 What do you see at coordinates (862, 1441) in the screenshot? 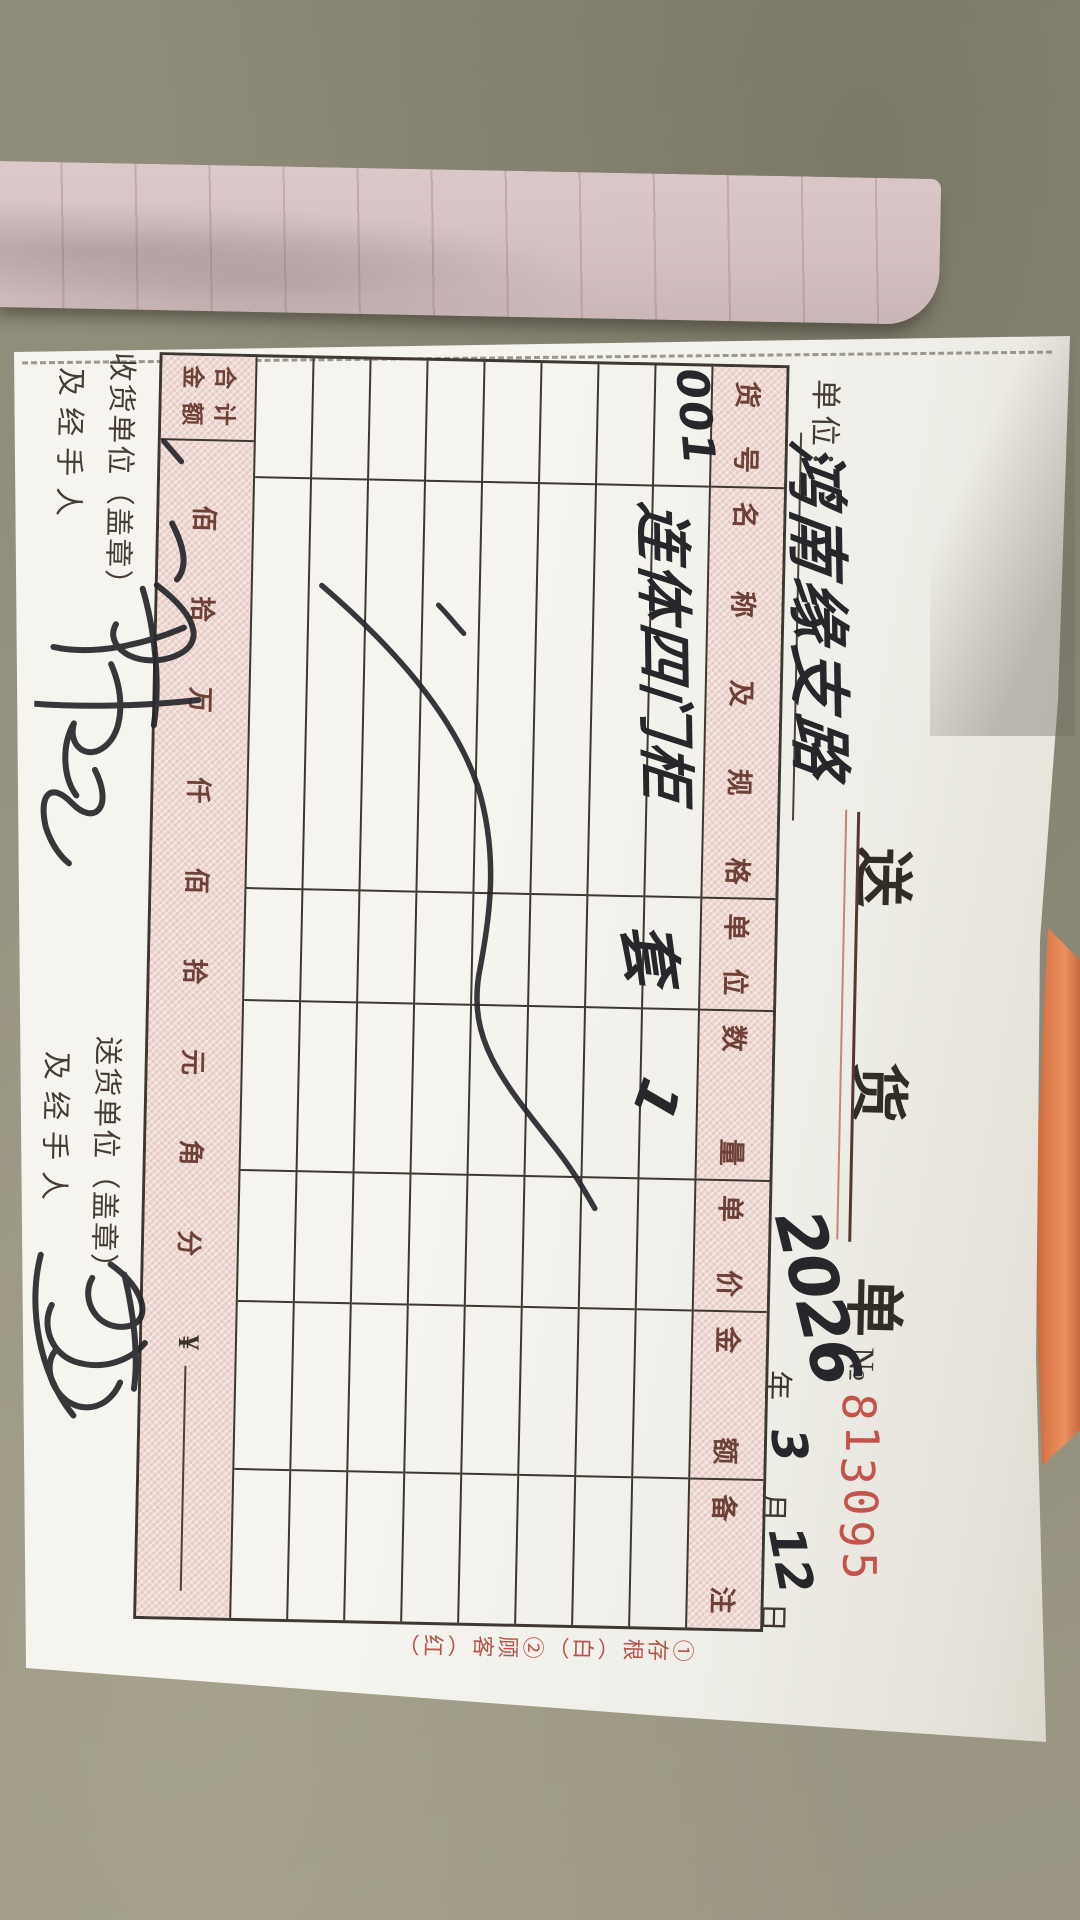
I see `serial-digit: 1` at bounding box center [862, 1441].